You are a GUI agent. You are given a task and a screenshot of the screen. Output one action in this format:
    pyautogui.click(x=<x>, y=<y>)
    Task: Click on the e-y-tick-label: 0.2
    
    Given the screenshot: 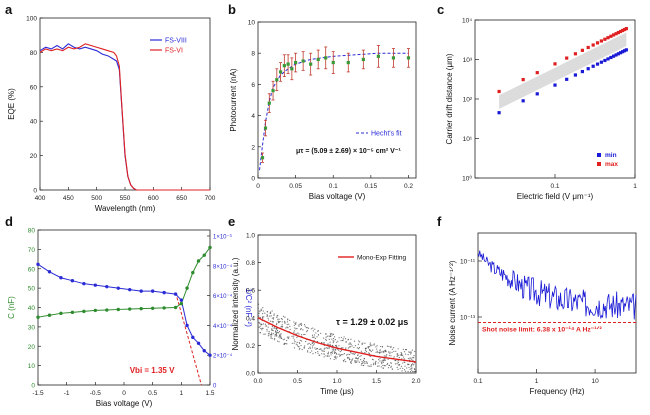 What is the action you would take?
    pyautogui.click(x=250, y=346)
    